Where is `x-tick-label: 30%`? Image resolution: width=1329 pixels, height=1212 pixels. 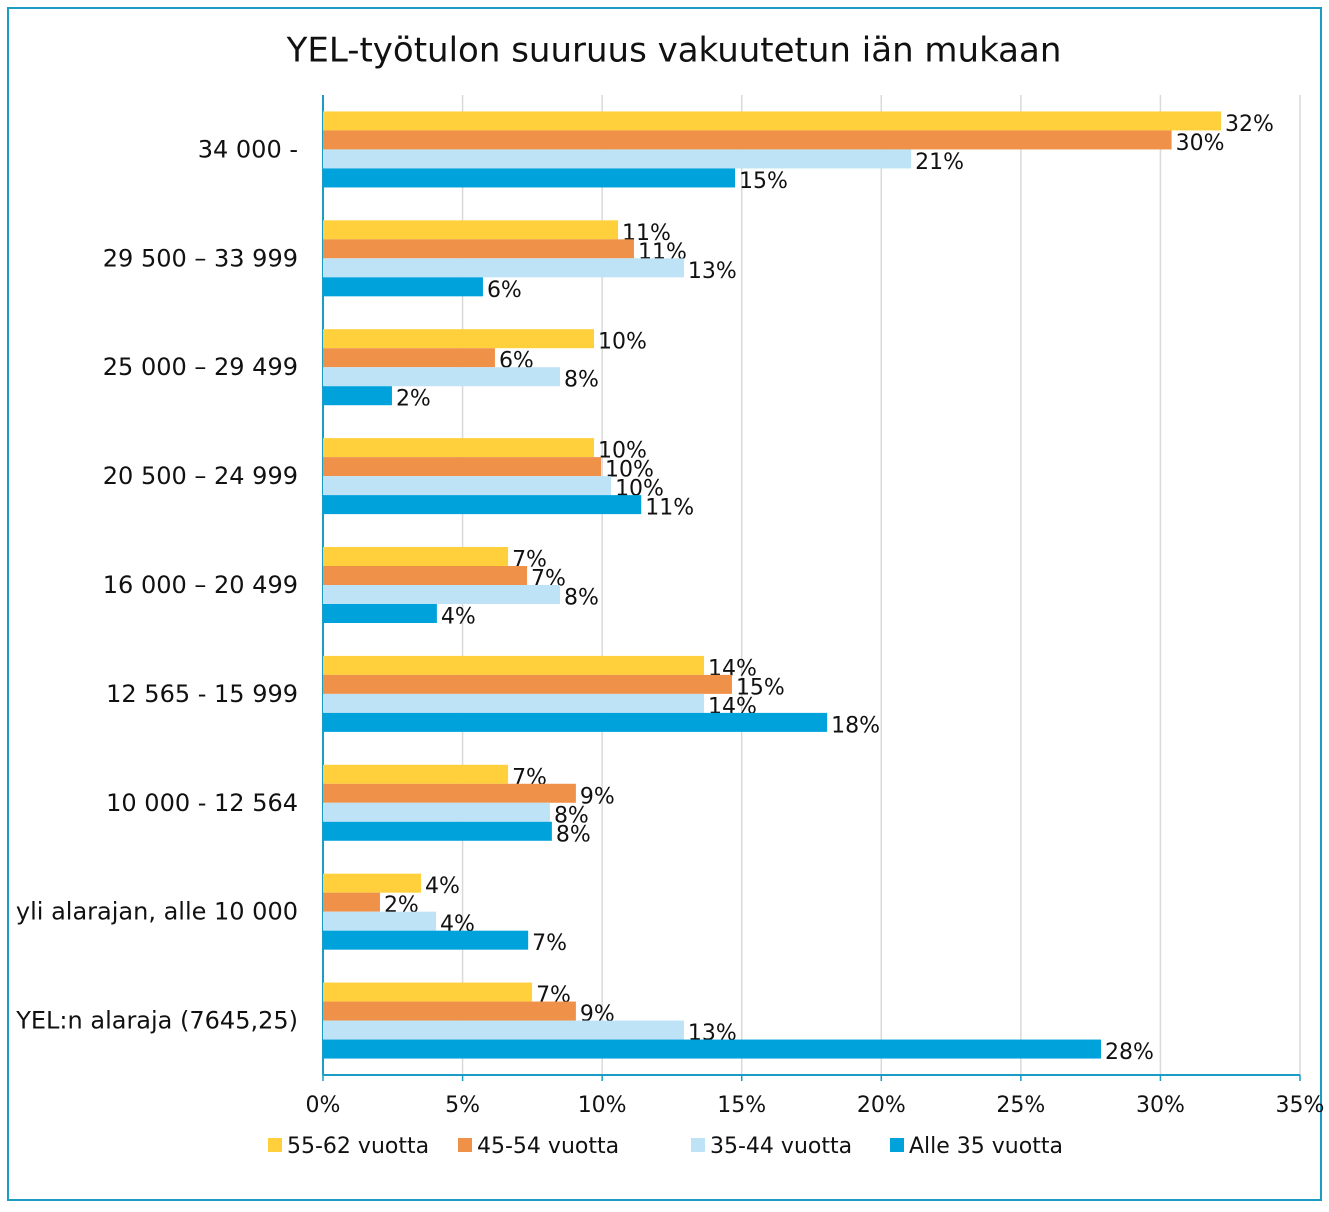 x-tick-label: 30% is located at coordinates (1160, 1105).